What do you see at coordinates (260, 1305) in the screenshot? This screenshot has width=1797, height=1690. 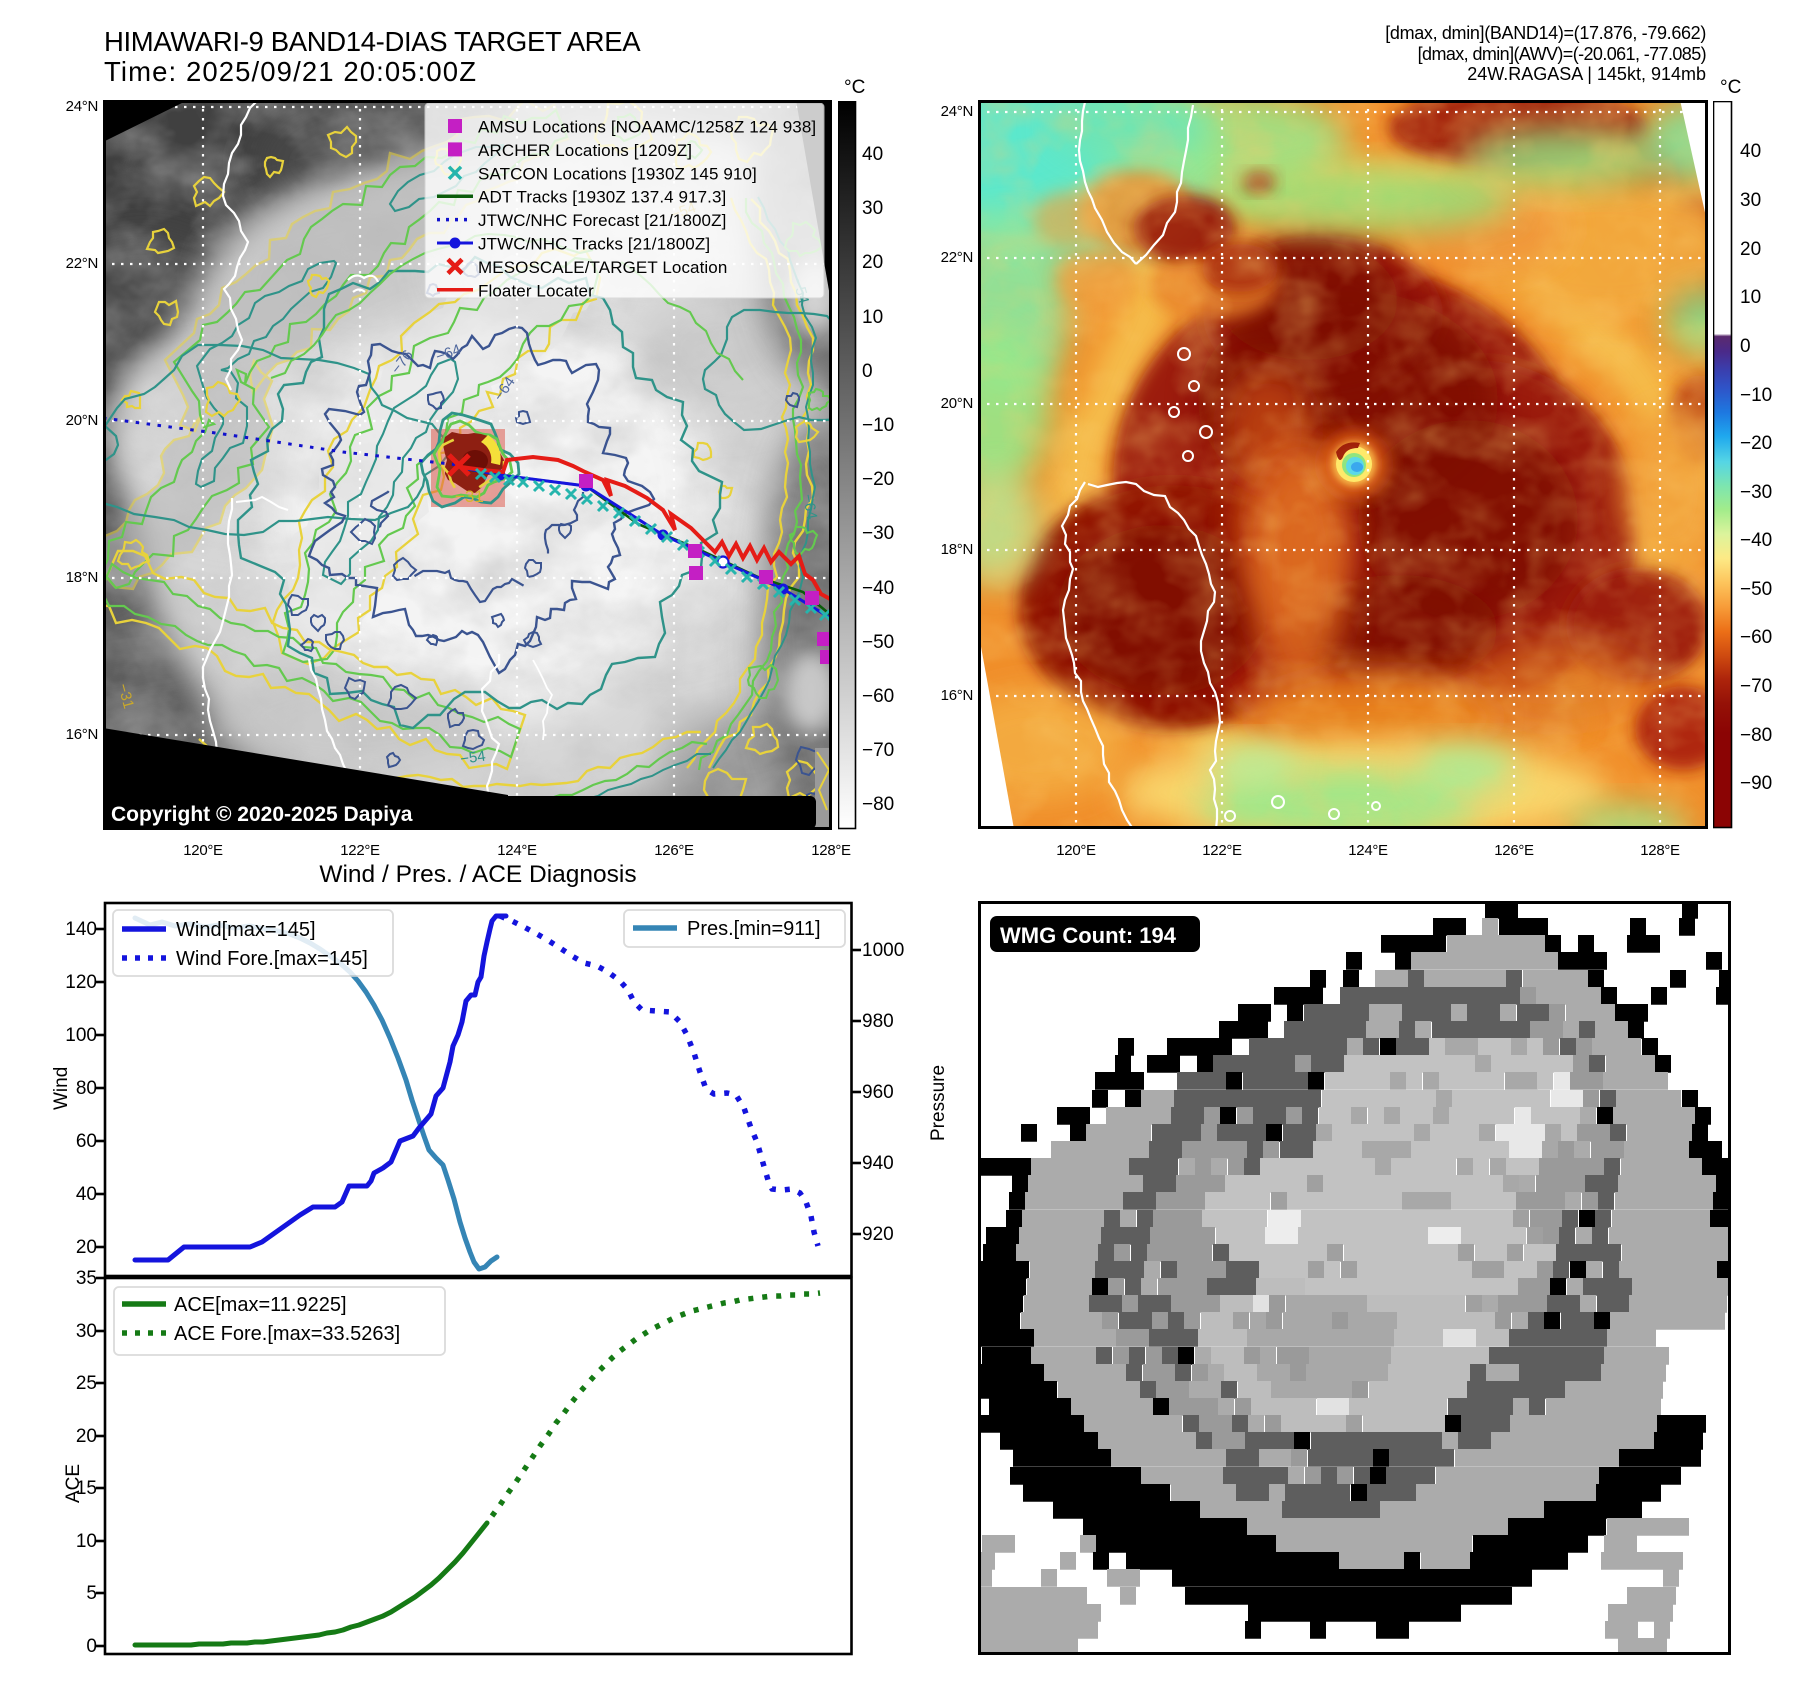 I see `svg-text: ACE[max=11.9225]` at bounding box center [260, 1305].